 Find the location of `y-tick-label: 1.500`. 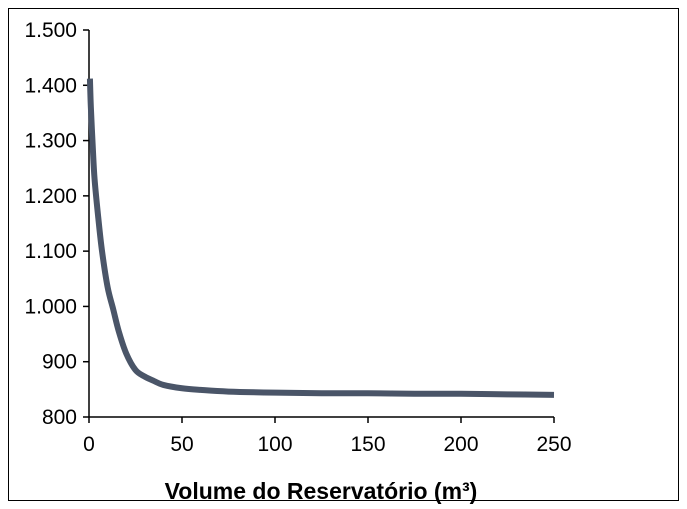

y-tick-label: 1.500 is located at coordinates (50, 30).